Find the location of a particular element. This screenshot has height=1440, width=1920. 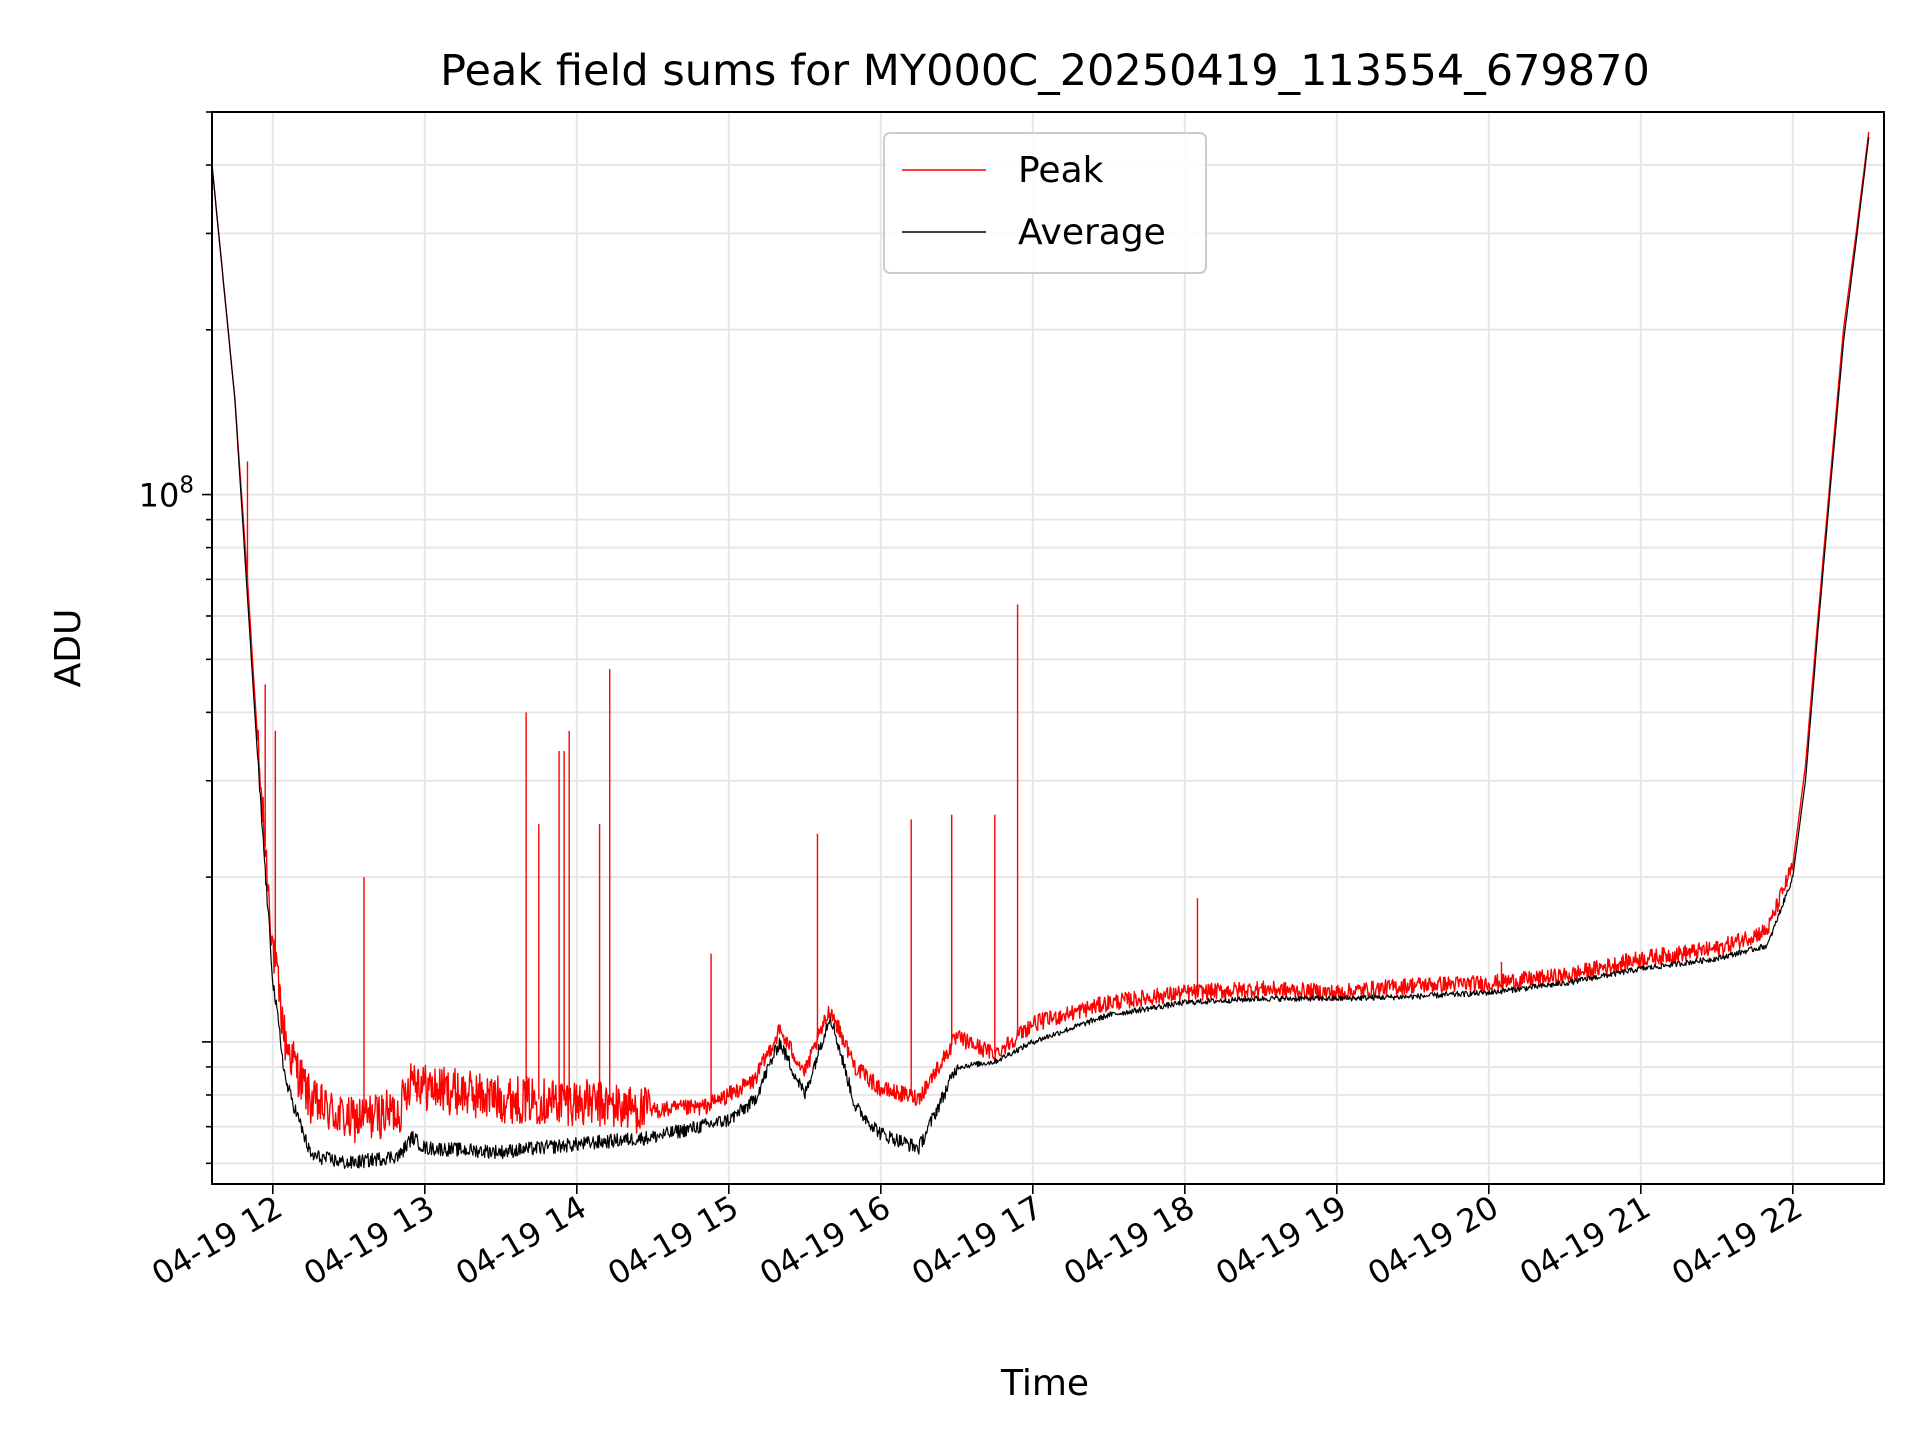

legend-box is located at coordinates (1045, 203).